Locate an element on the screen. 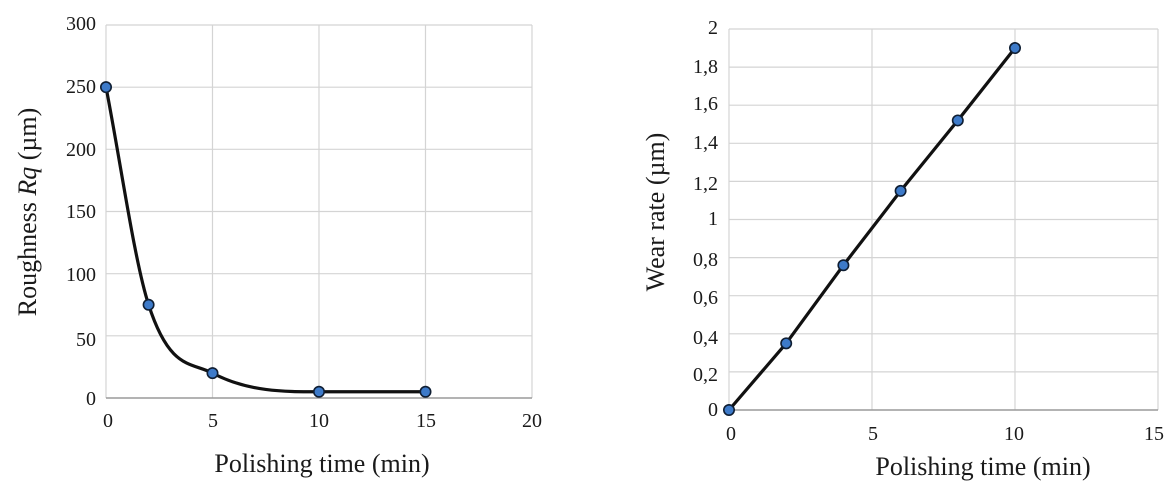 Image resolution: width=1169 pixels, height=481 pixels. y-tick-label: 0,6 is located at coordinates (705, 298).